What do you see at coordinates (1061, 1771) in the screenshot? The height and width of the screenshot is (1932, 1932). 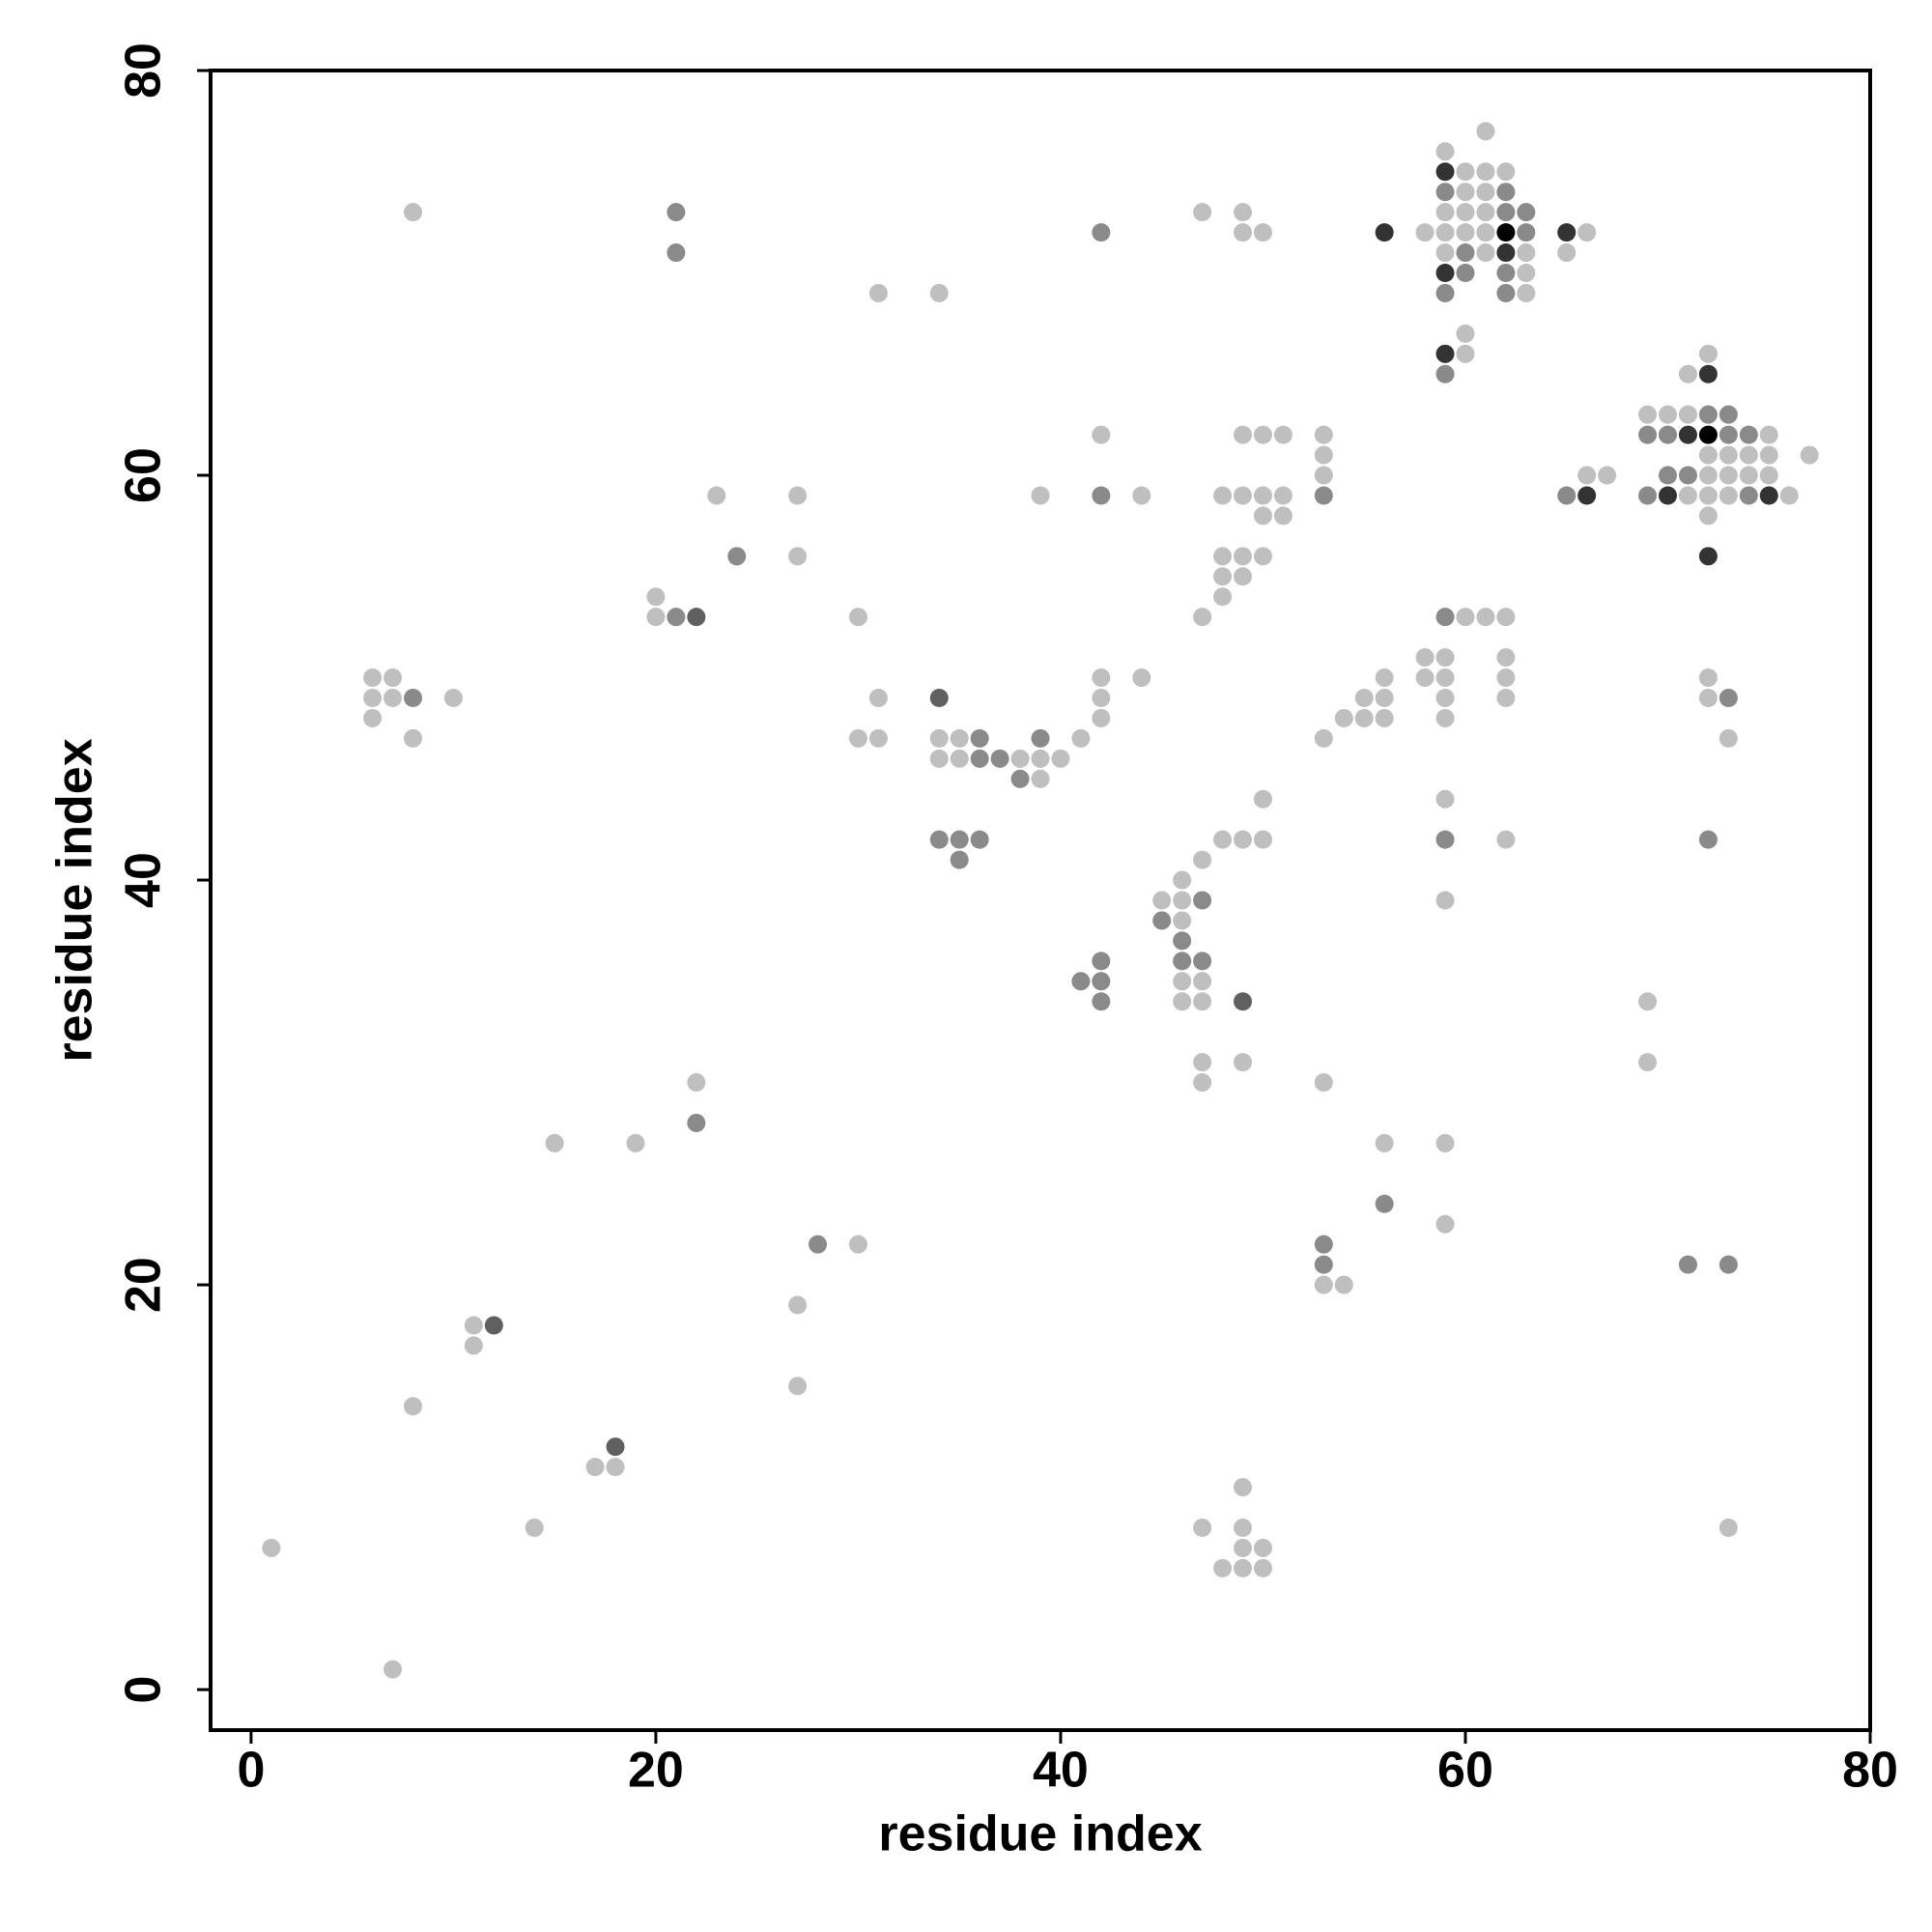 I see `x-tick-label: 40` at bounding box center [1061, 1771].